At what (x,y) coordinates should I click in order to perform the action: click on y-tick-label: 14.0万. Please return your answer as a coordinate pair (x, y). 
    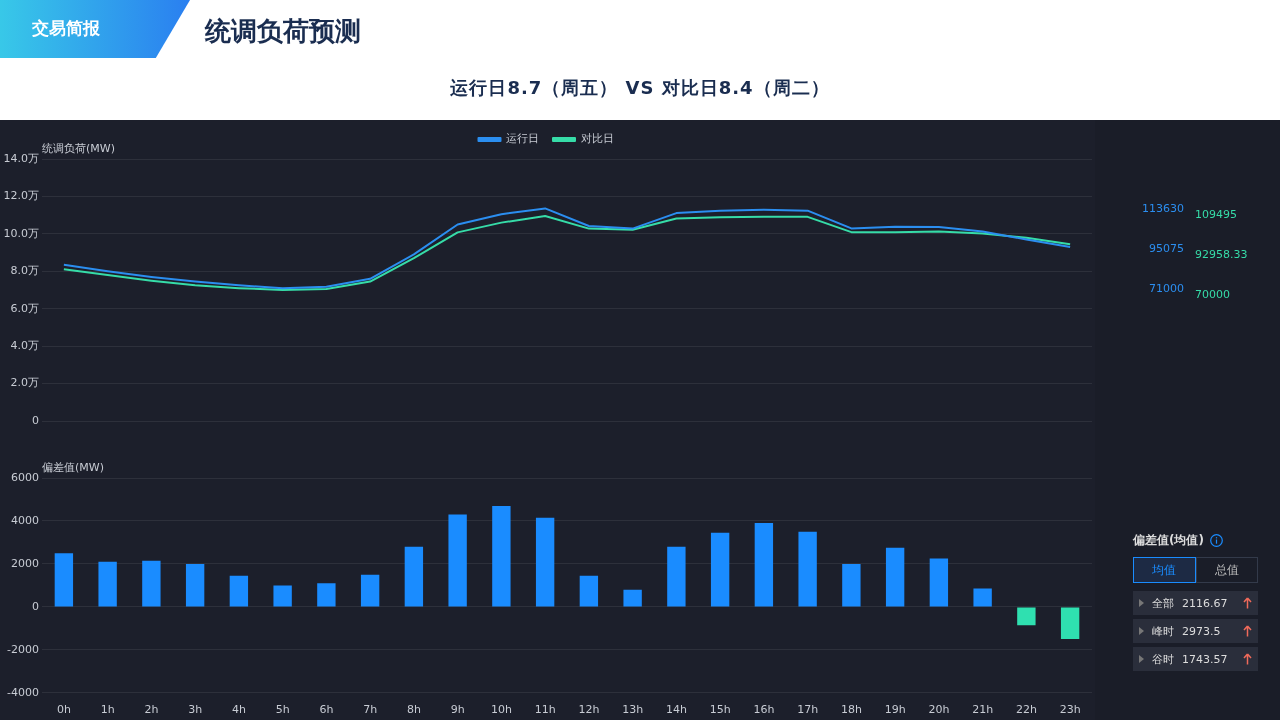
    Looking at the image, I should click on (21, 158).